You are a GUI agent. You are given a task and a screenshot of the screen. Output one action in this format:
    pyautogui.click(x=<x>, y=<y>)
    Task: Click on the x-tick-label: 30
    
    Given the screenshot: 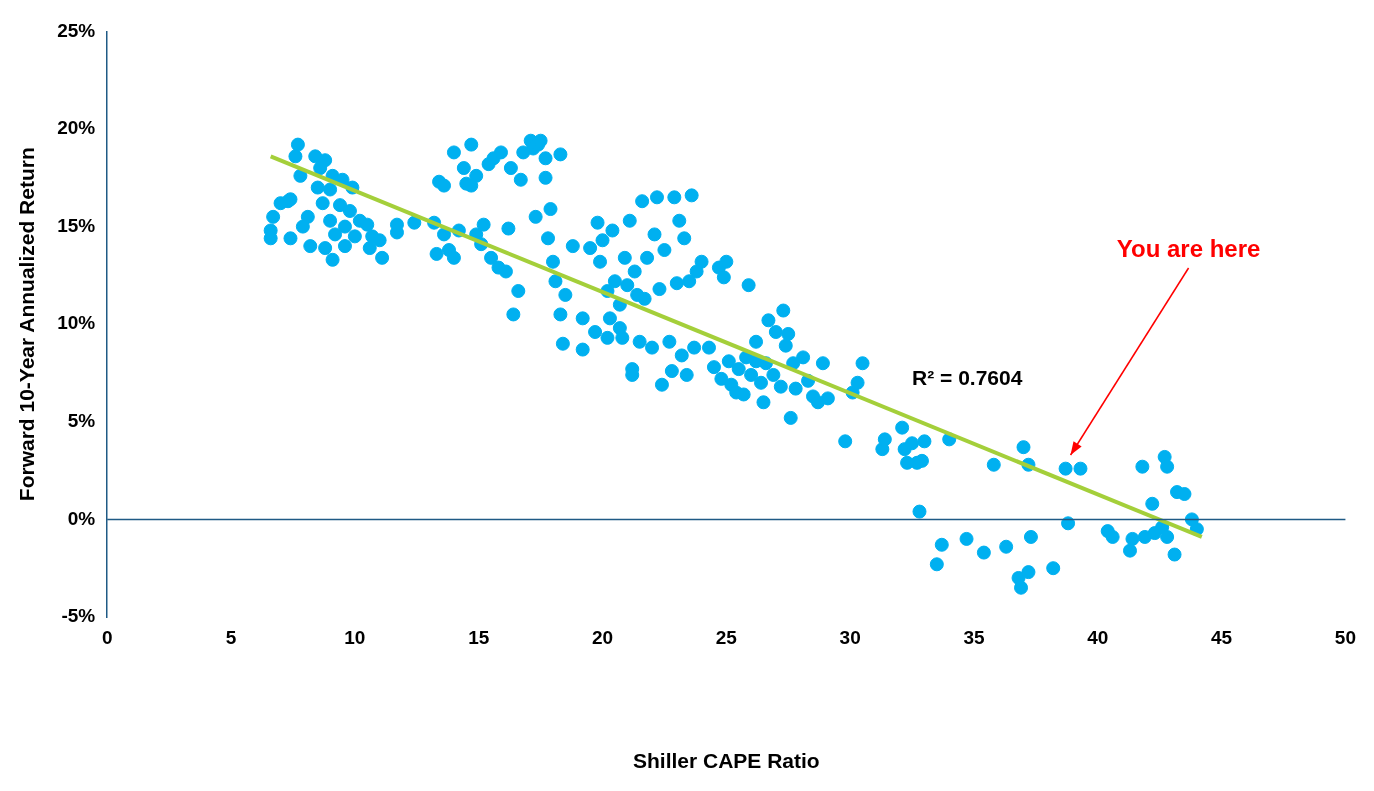 What is the action you would take?
    pyautogui.click(x=850, y=637)
    